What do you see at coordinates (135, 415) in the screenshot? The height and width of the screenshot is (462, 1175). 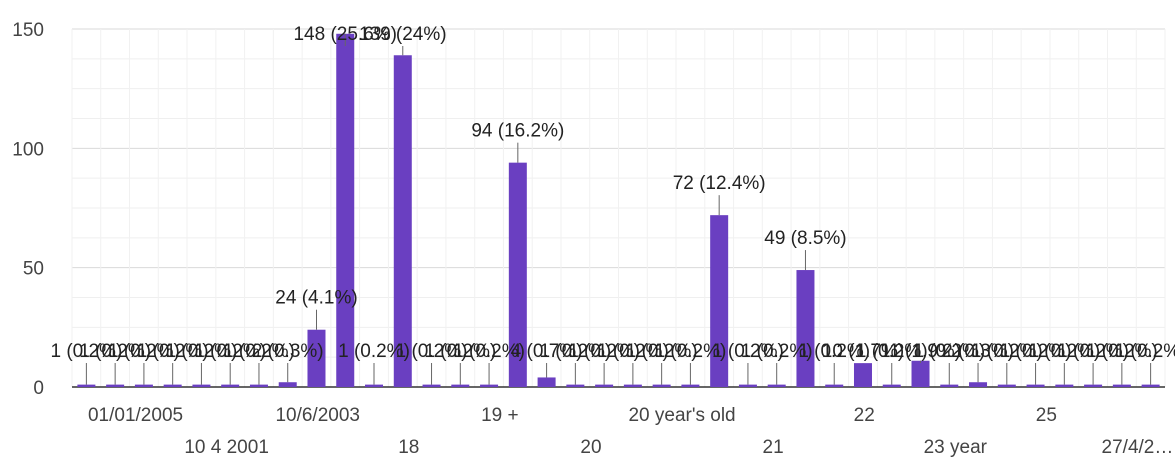 I see `x-tick-label: 01/01/2005` at bounding box center [135, 415].